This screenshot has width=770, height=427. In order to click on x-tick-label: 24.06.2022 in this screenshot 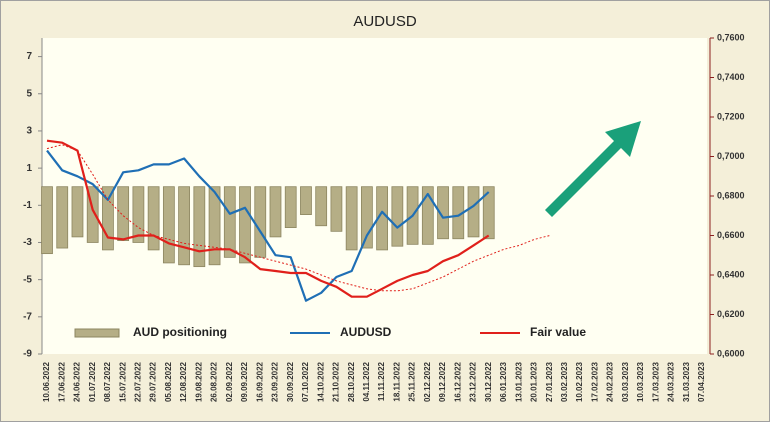, I will do `click(77, 381)`.